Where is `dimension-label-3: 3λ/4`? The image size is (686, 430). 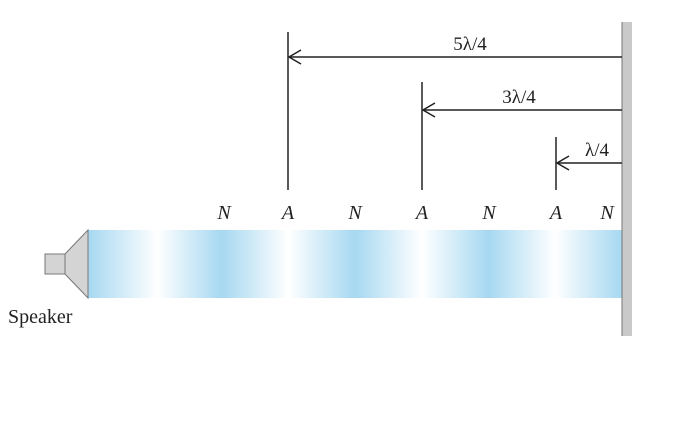
dimension-label-3: 3λ/4 is located at coordinates (519, 97).